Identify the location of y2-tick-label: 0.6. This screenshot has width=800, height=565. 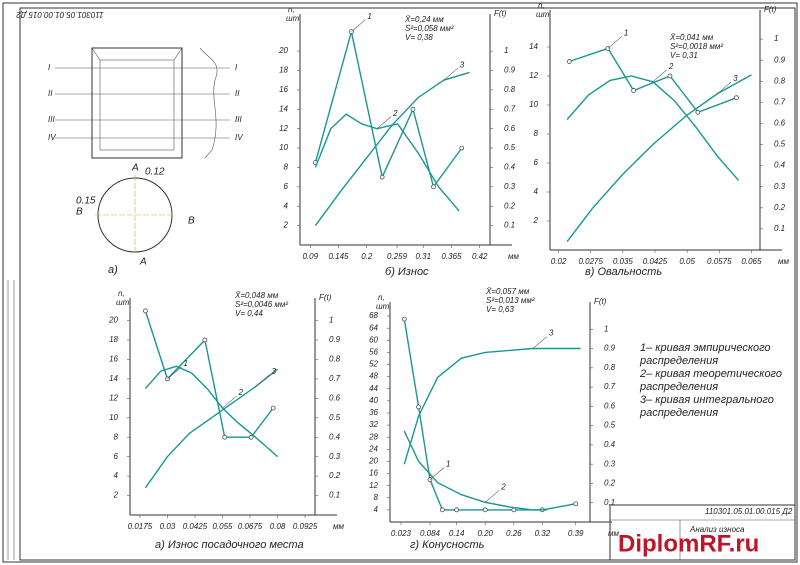
(610, 405).